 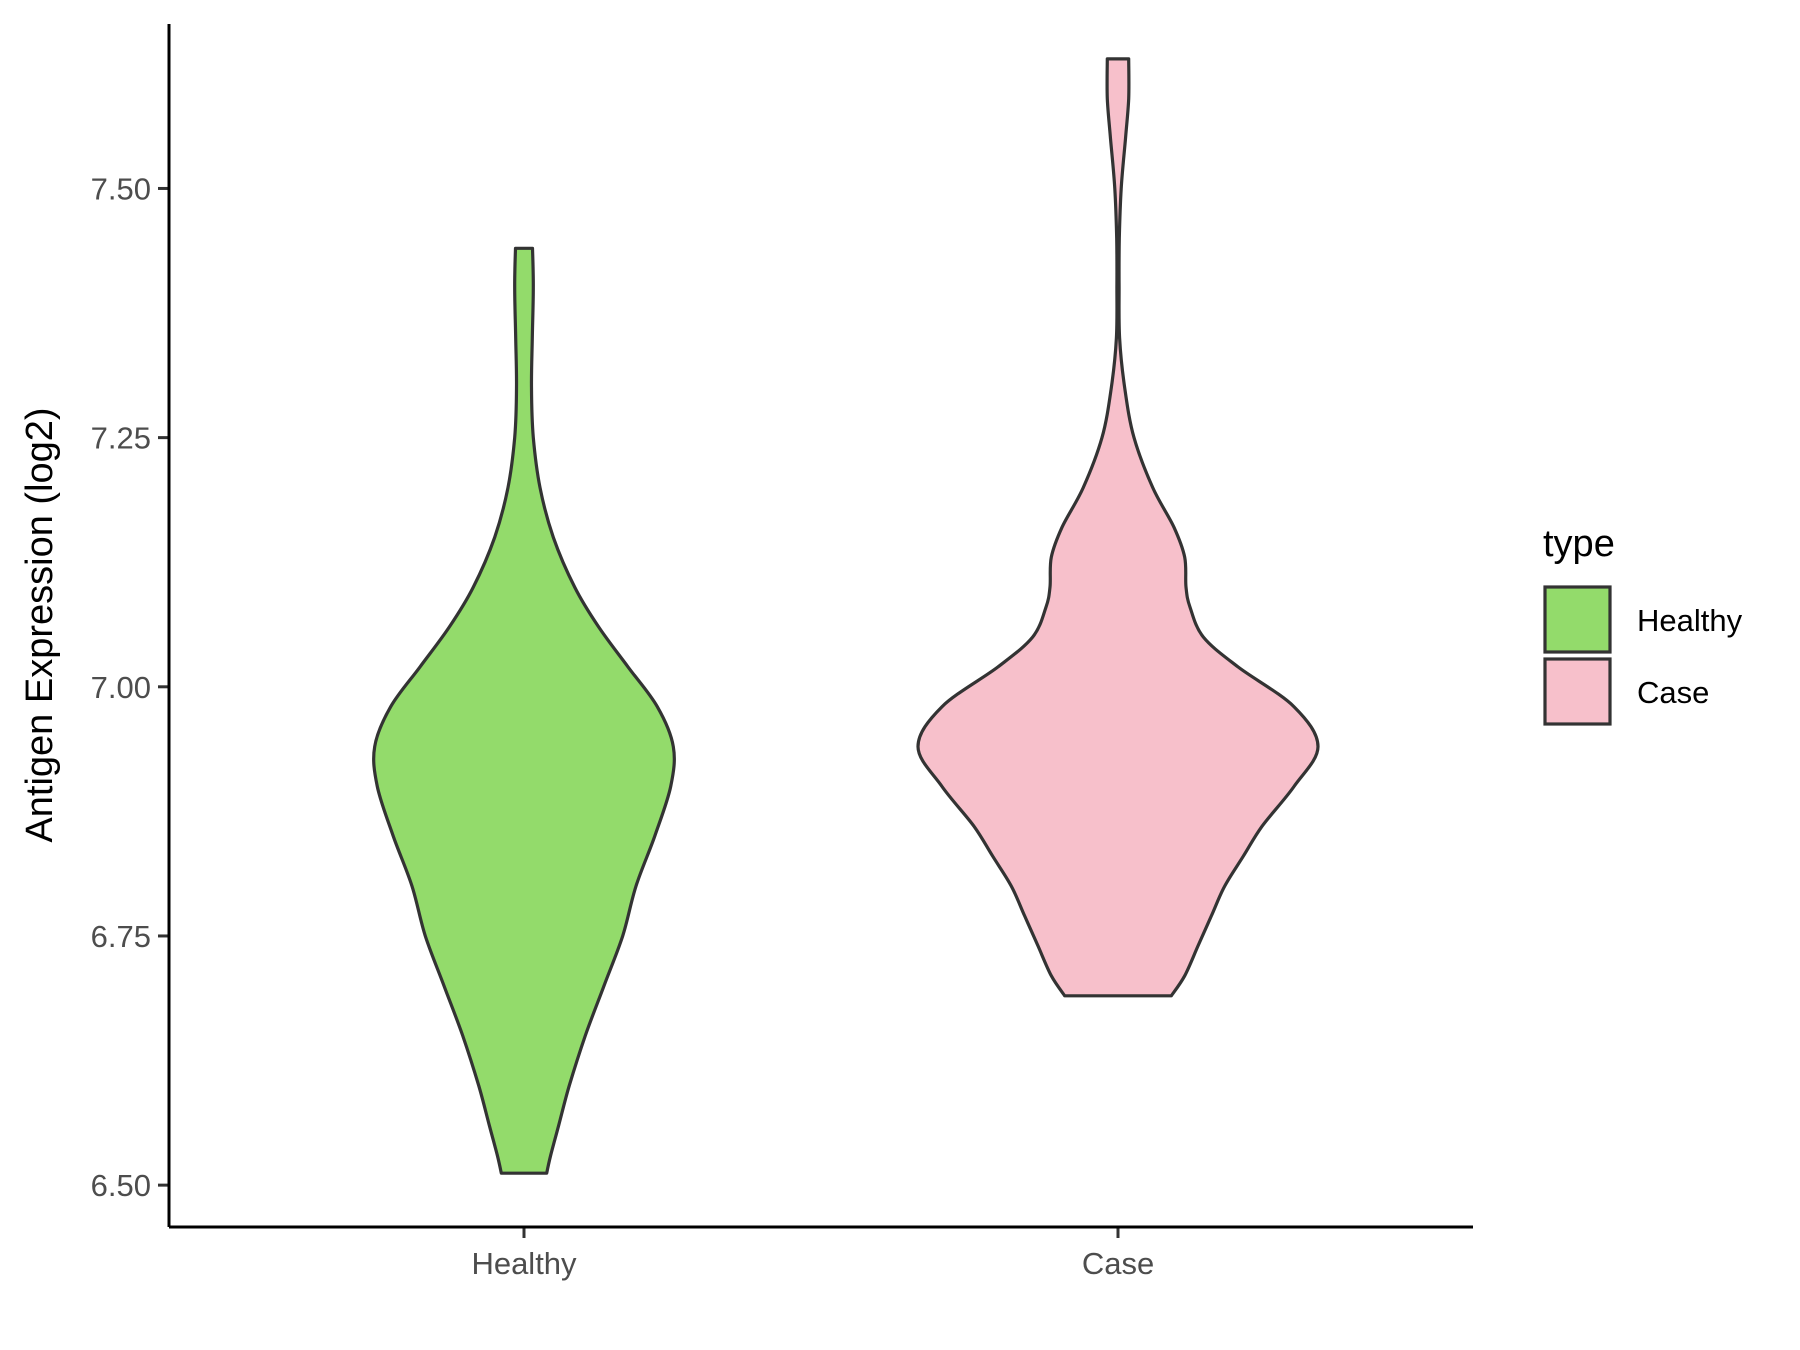 What do you see at coordinates (1118, 1263) in the screenshot?
I see `x-tick-label: Case` at bounding box center [1118, 1263].